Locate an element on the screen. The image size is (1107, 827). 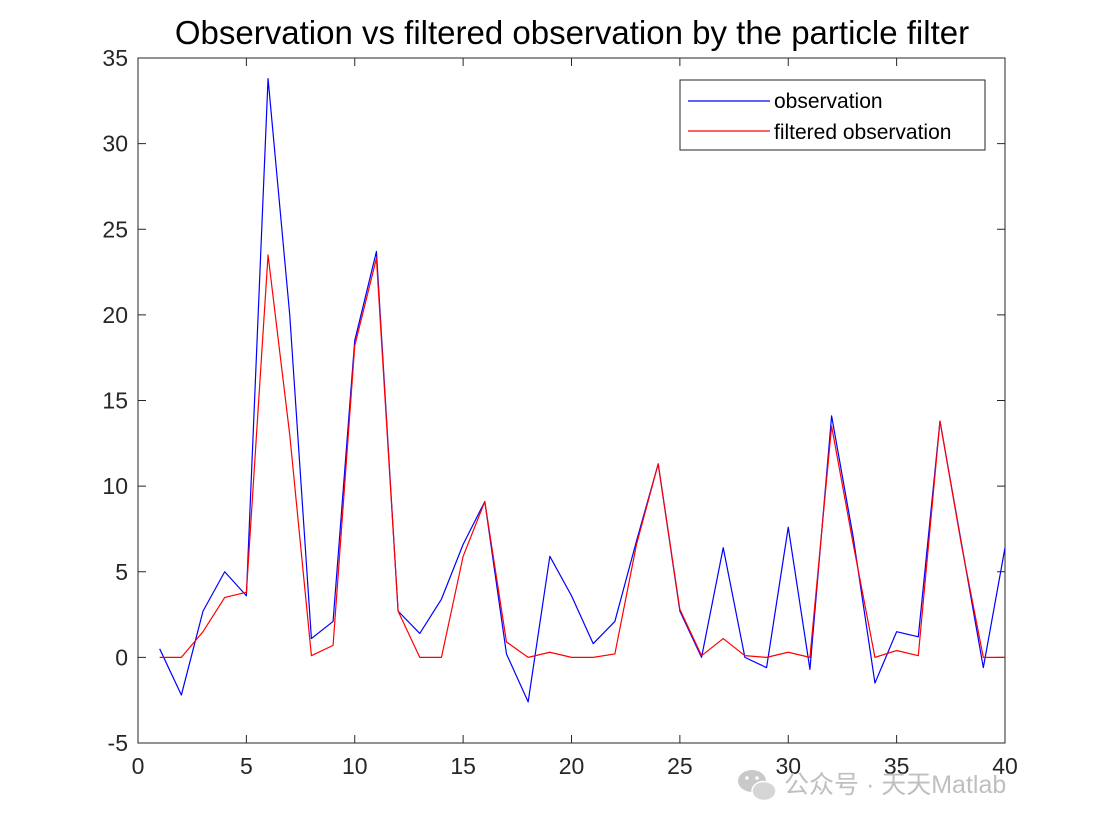
x-tick-label: 0 is located at coordinates (138, 766).